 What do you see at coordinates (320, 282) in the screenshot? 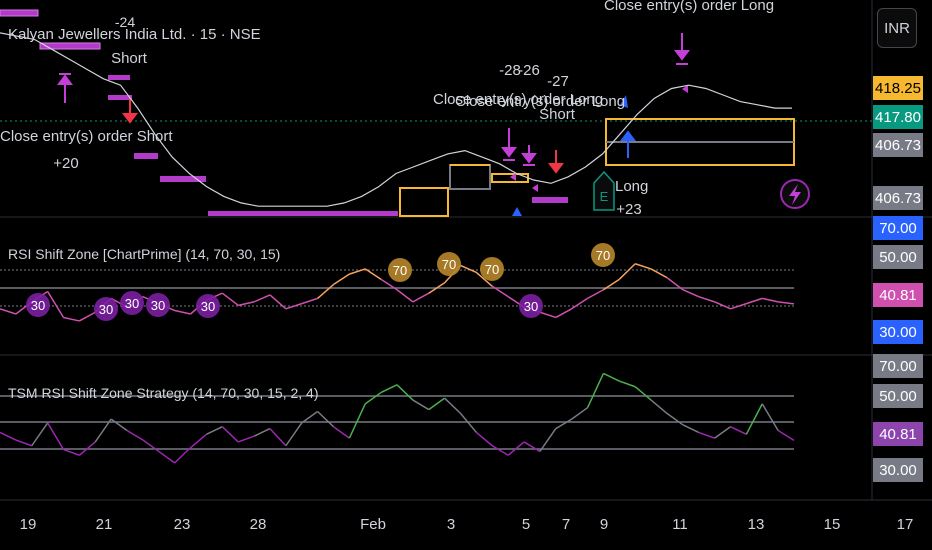
I see `rsi-markers: 30 30 30 30 30 70 70 70 30 70` at bounding box center [320, 282].